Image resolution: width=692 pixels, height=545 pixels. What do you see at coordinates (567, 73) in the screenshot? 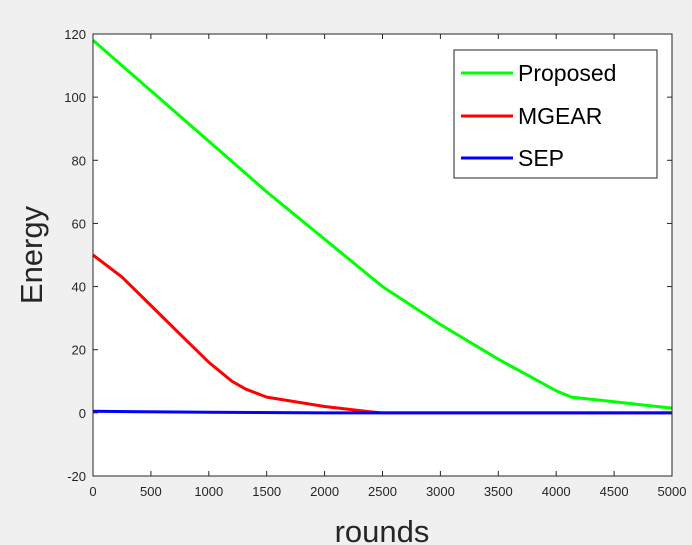
I see `legend-label-proposed: Proposed` at bounding box center [567, 73].